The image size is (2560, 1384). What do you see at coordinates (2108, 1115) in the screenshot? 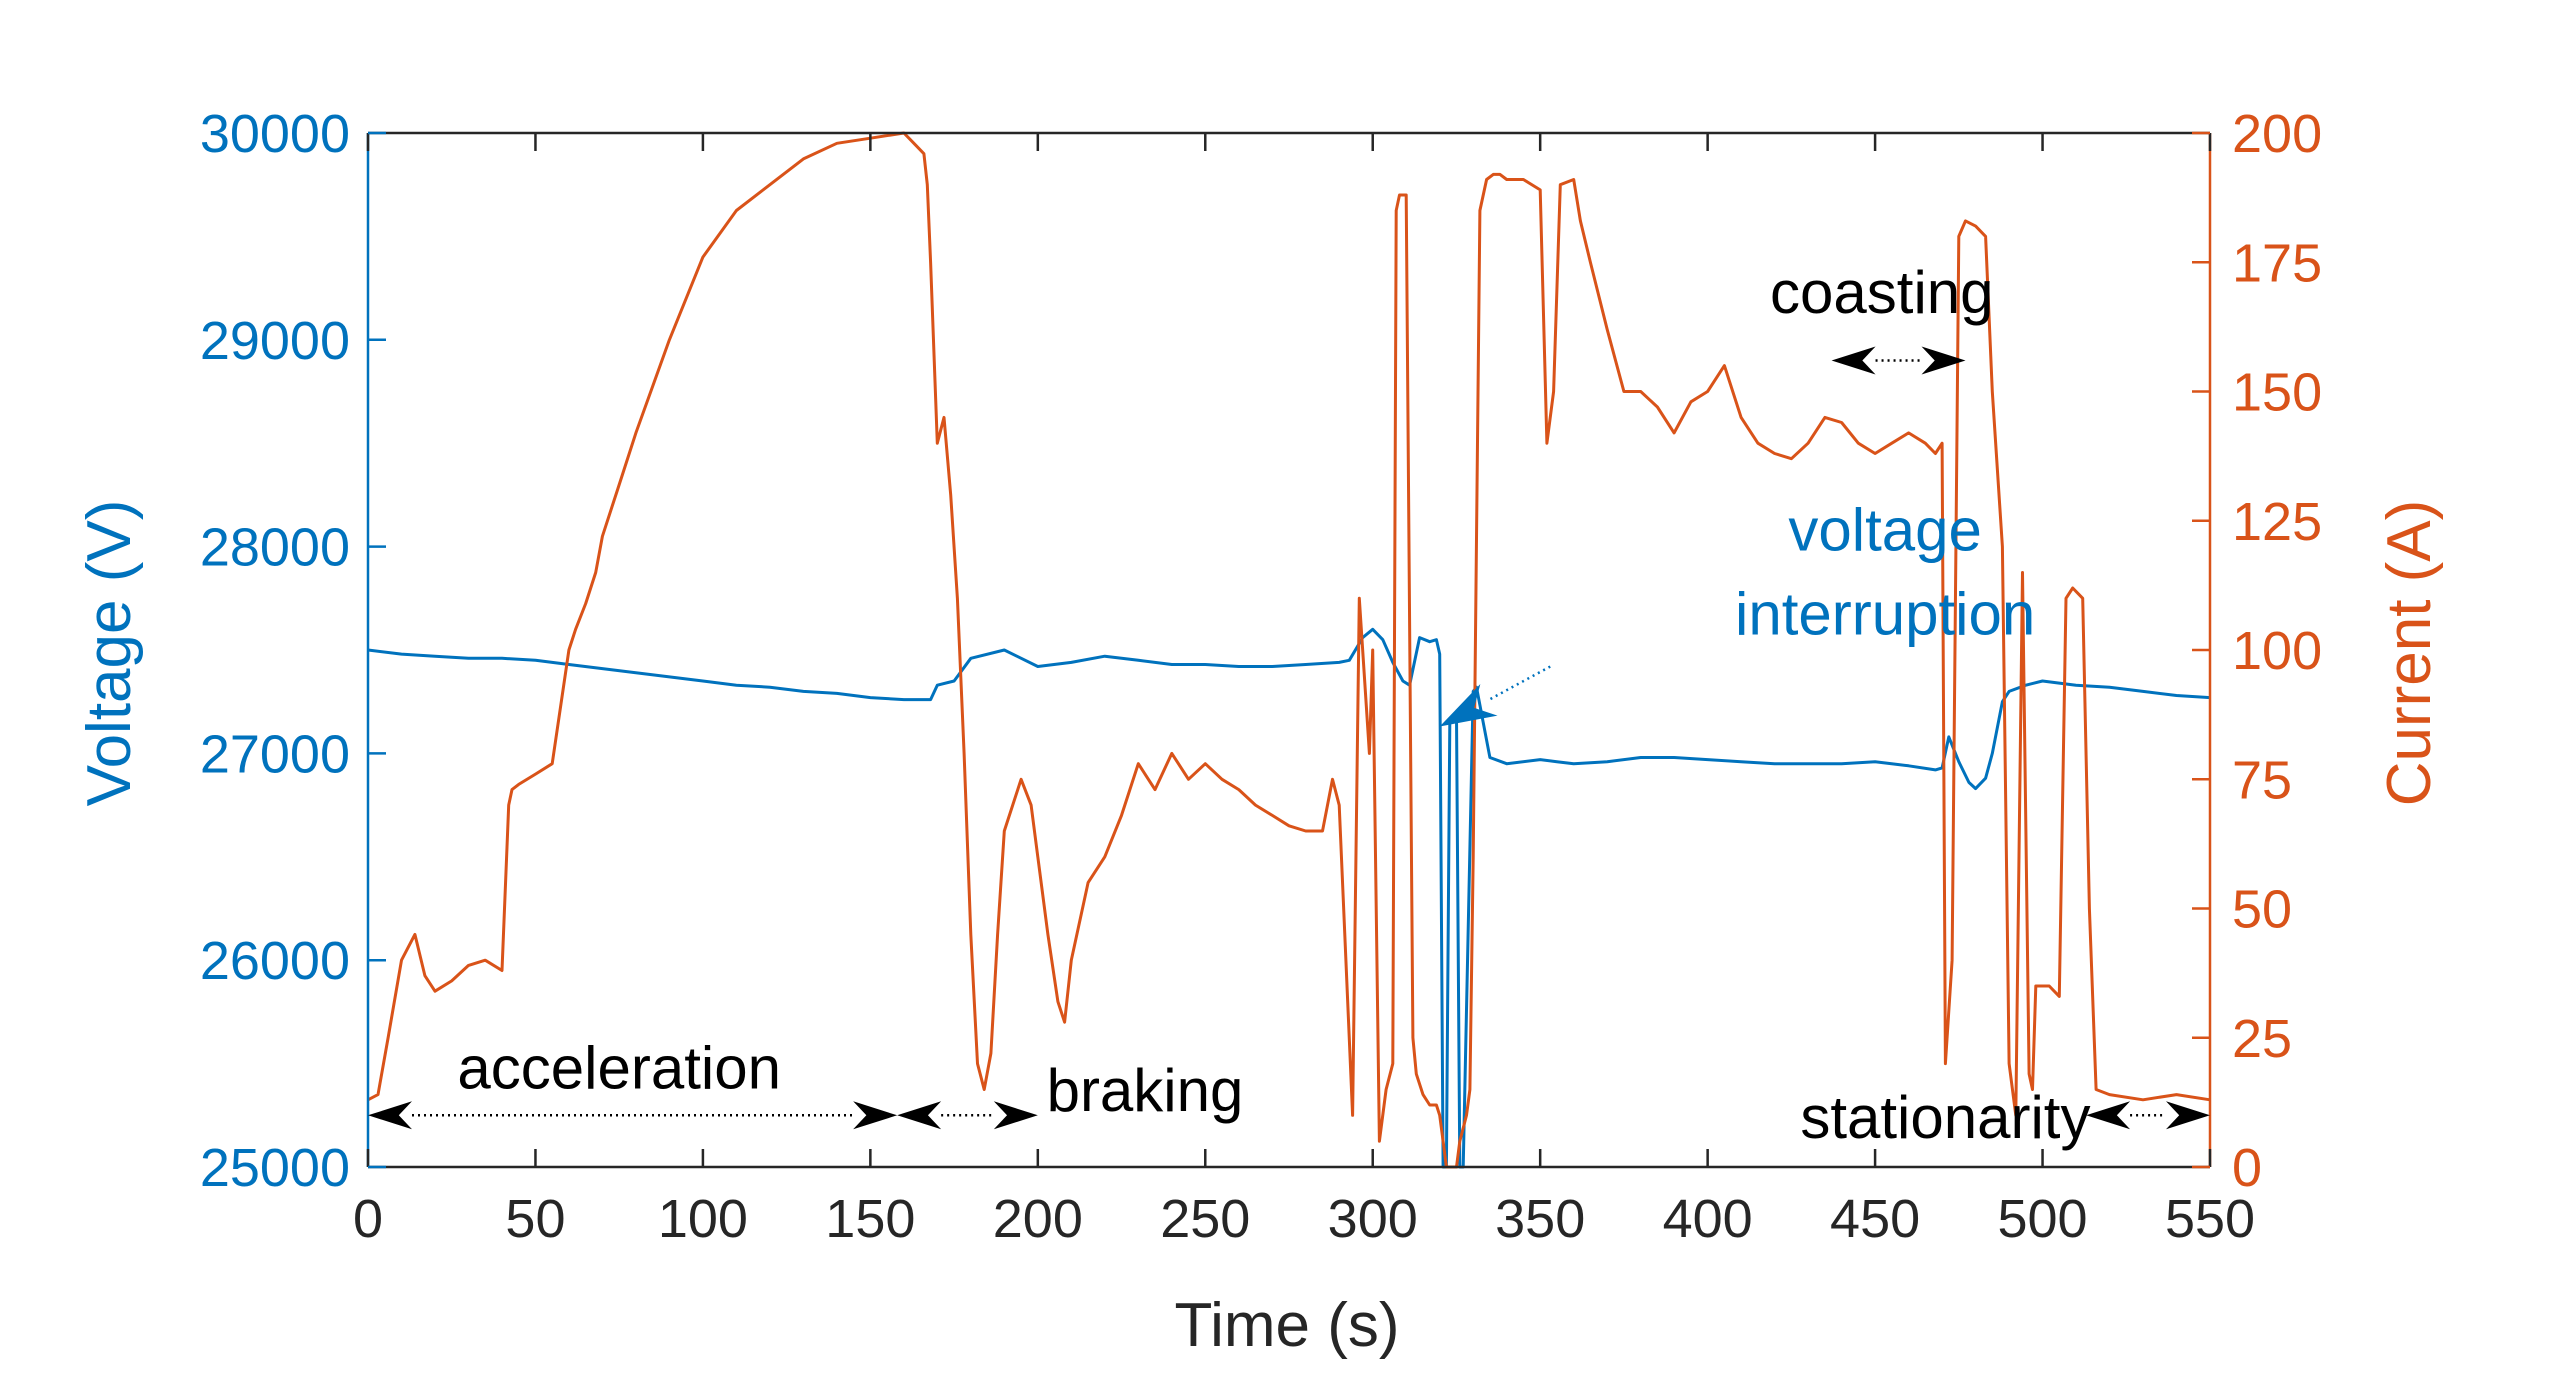
I see `stationarity-arrow-head-left` at bounding box center [2108, 1115].